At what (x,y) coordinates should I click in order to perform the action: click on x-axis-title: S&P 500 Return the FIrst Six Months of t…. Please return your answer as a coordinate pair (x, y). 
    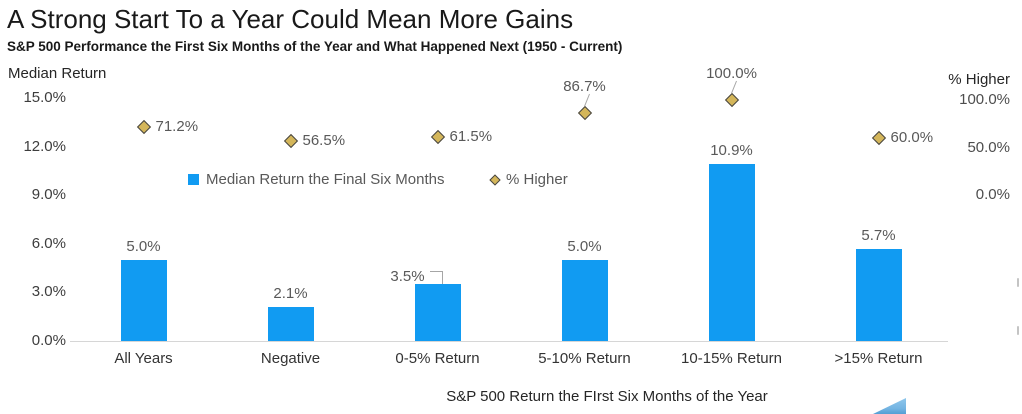
    Looking at the image, I should click on (607, 396).